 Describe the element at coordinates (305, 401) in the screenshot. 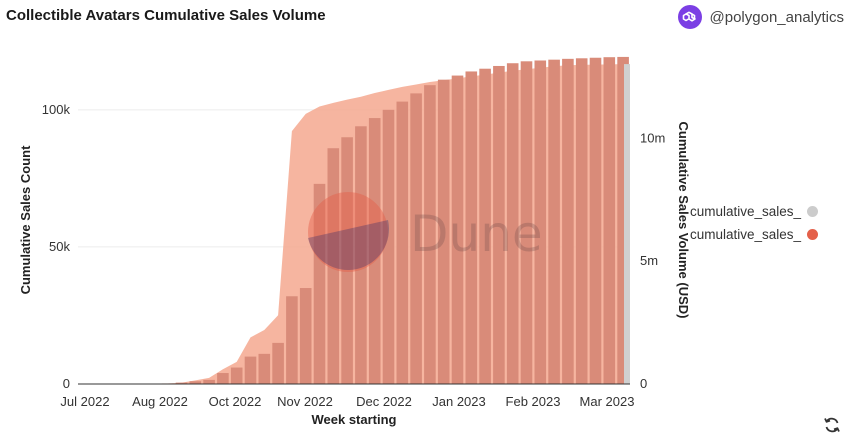

I see `x-tick-label: Nov 2022` at that location.